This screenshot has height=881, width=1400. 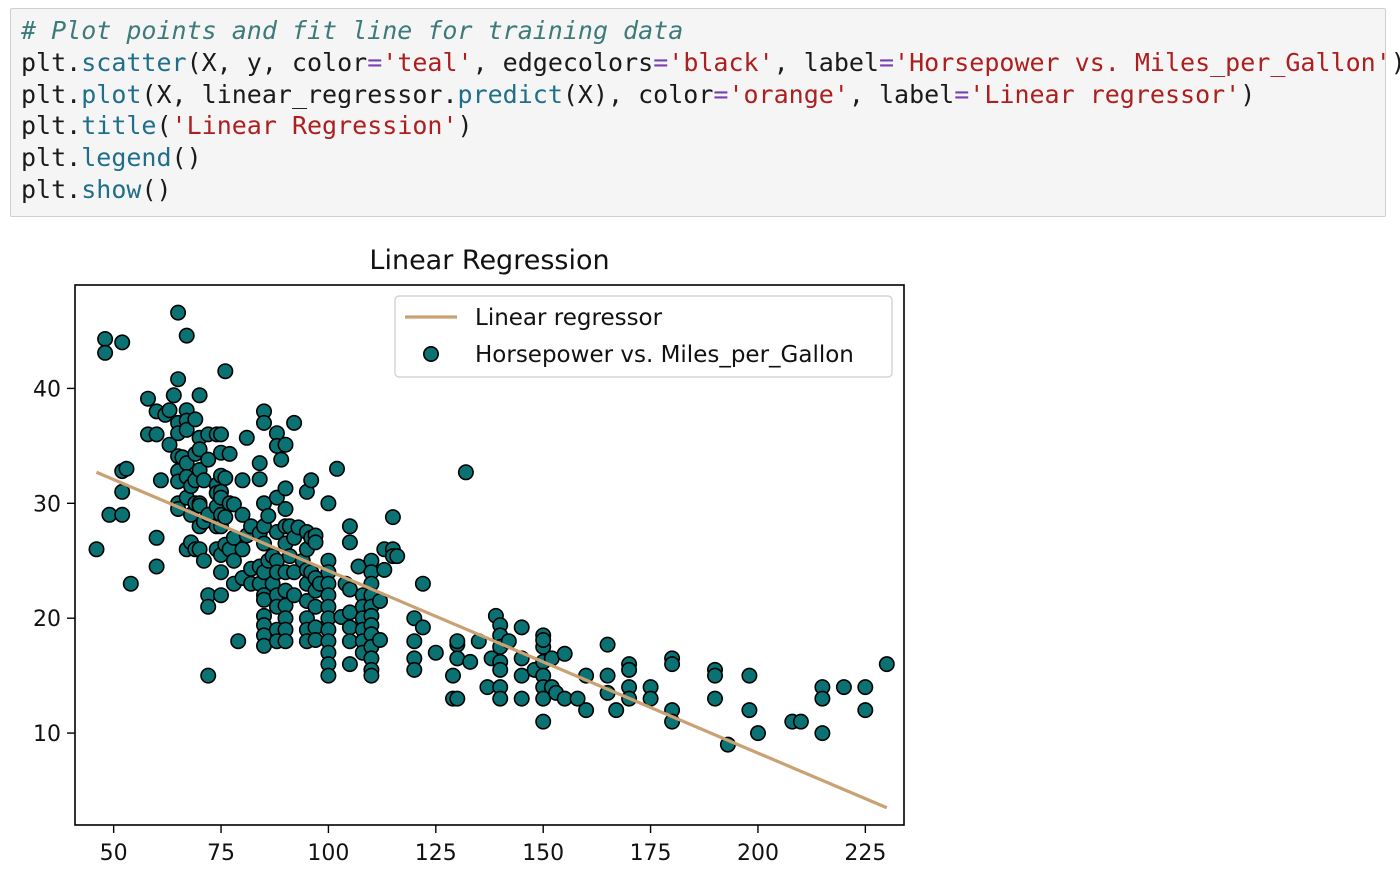 I want to click on code-token: show, so click(x=111, y=189).